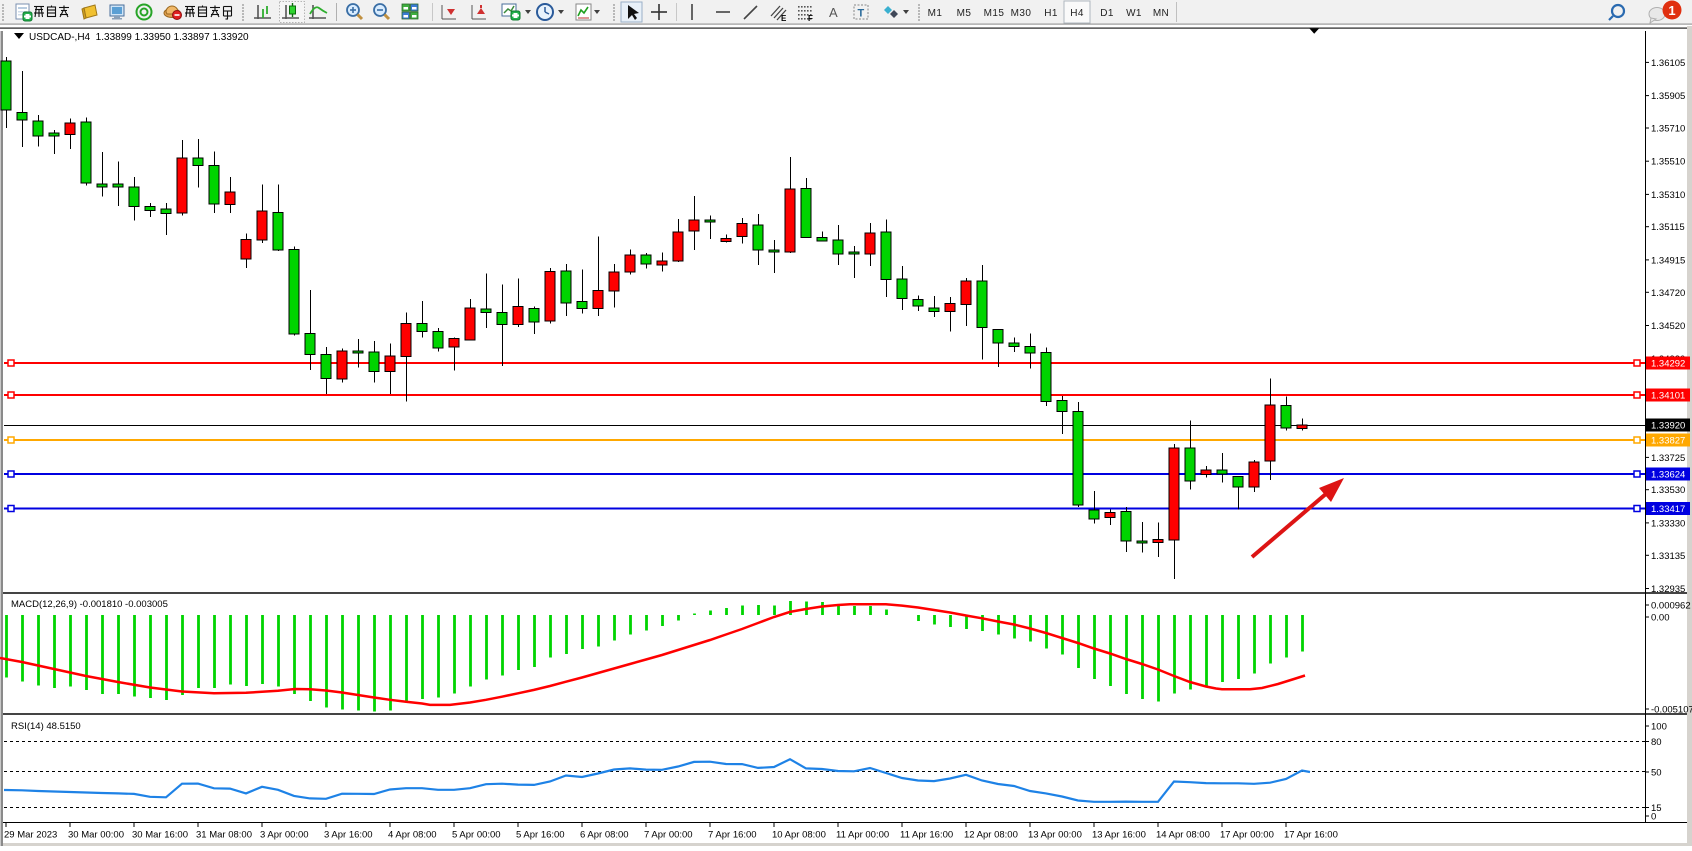 The height and width of the screenshot is (851, 1692). Describe the element at coordinates (412, 835) in the screenshot. I see `svg-text: 4 Apr 08:00` at that location.